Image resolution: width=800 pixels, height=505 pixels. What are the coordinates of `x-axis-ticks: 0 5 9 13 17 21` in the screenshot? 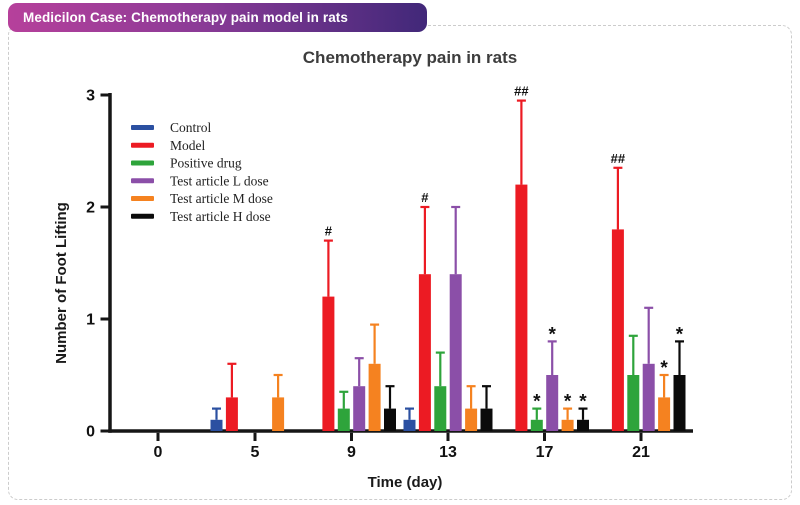 It's located at (402, 446).